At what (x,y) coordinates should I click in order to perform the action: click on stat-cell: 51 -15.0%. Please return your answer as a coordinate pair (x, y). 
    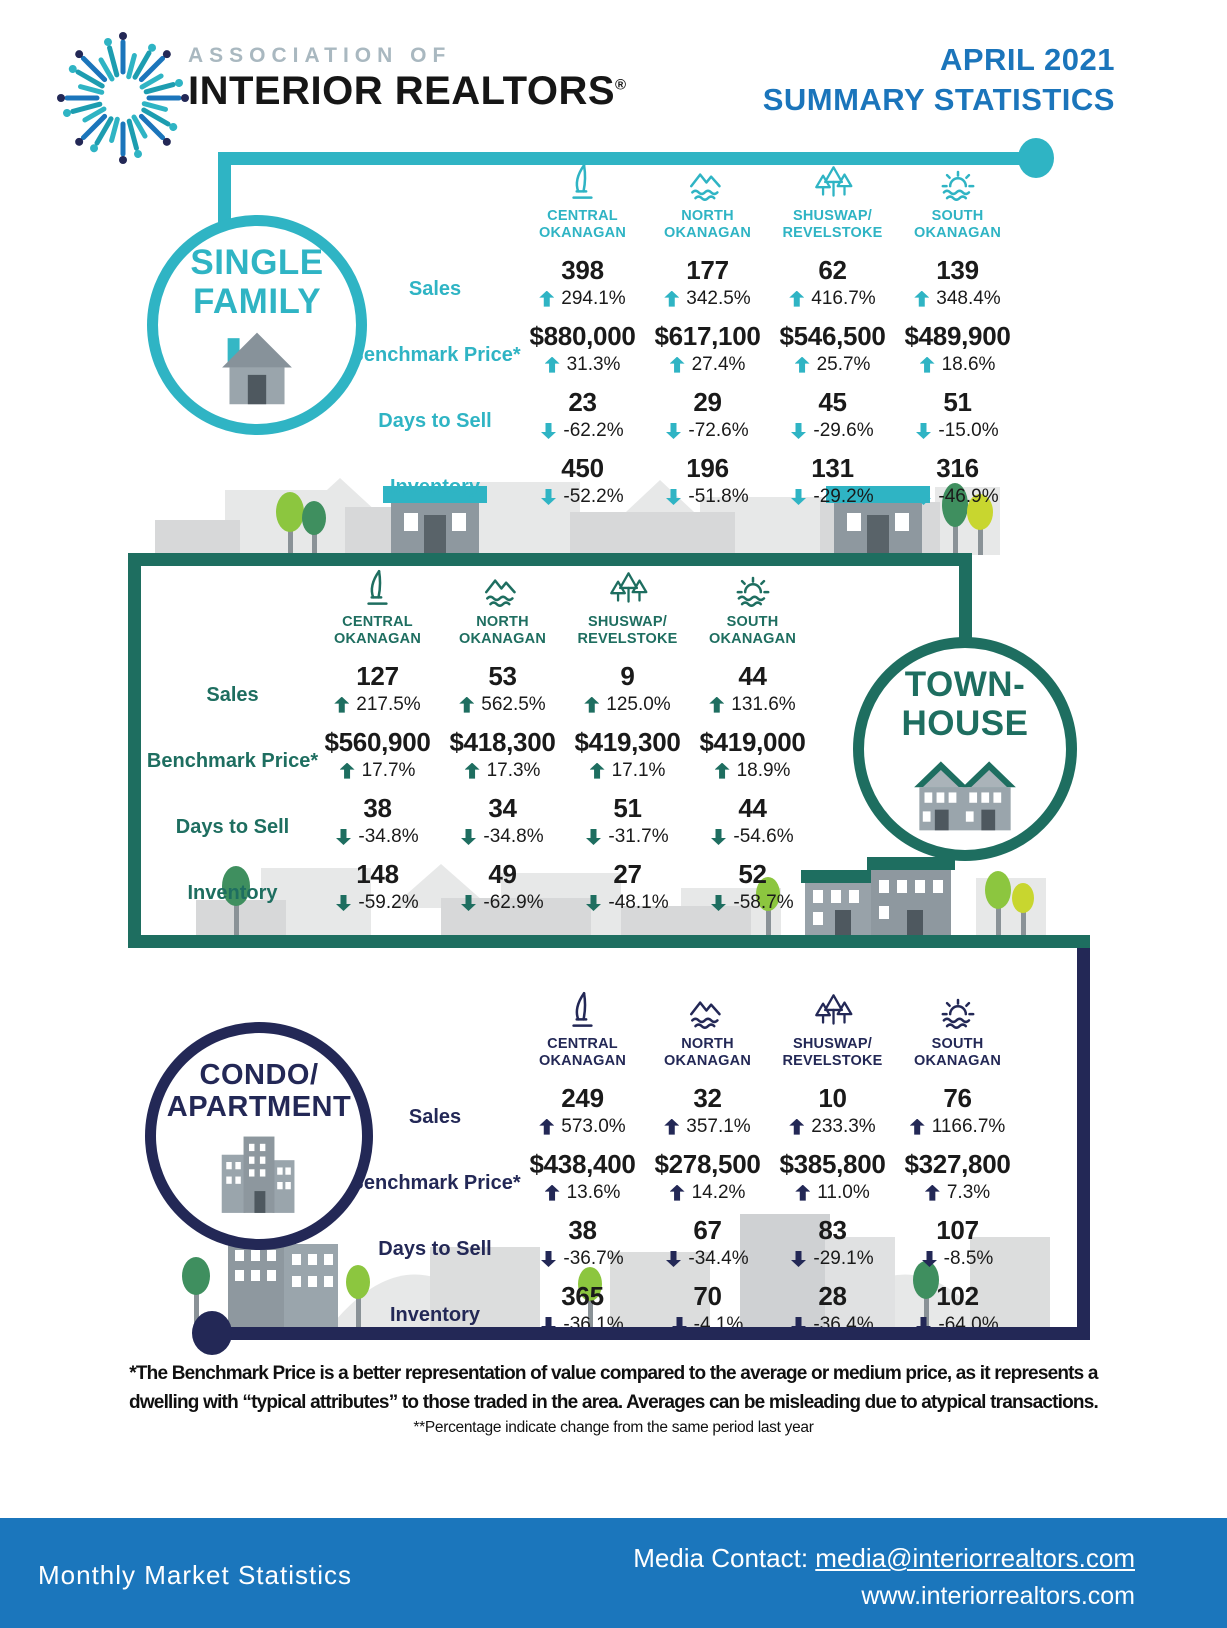
    Looking at the image, I should click on (957, 421).